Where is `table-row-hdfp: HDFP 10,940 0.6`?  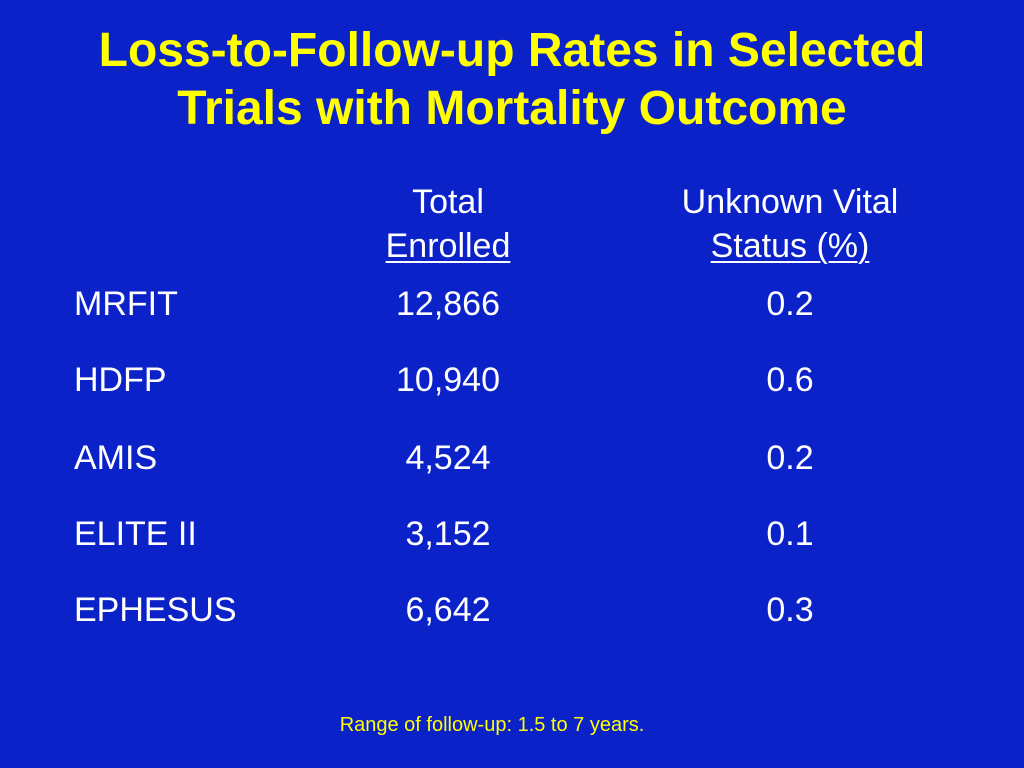
table-row-hdfp: HDFP 10,940 0.6 is located at coordinates (512, 380).